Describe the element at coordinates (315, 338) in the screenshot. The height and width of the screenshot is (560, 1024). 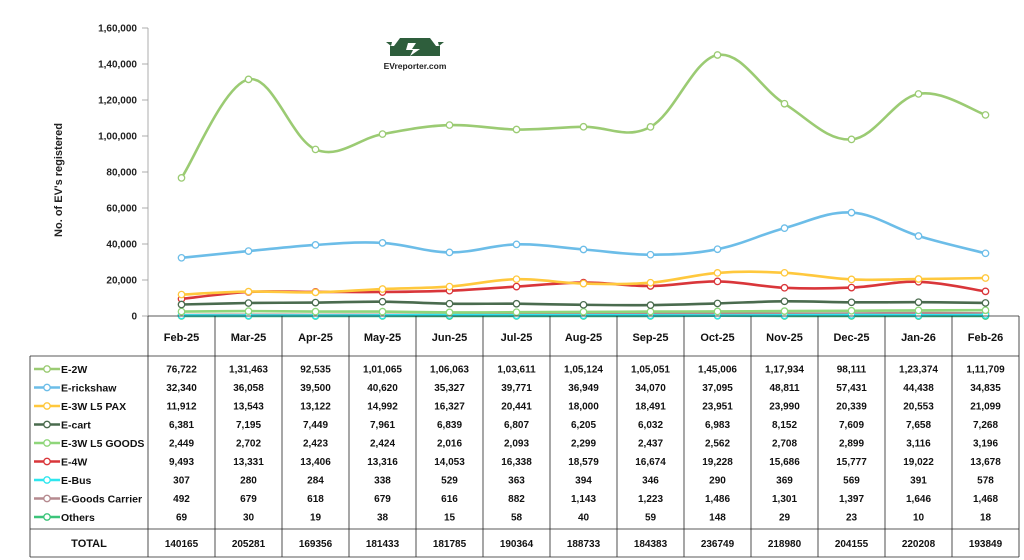
I see `column-header: Apr-25` at that location.